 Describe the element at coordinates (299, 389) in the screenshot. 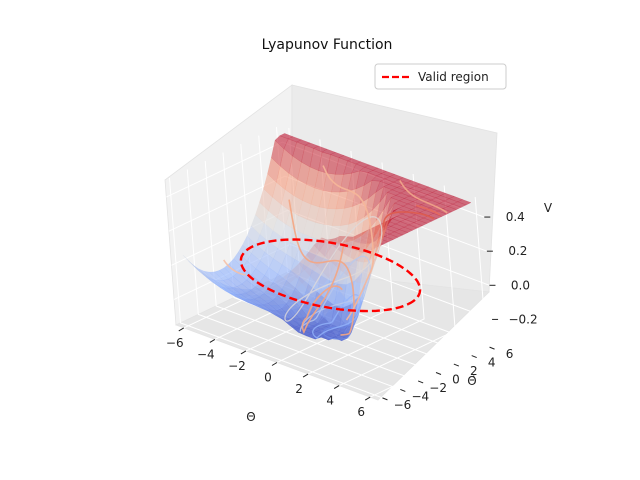

I see `x-tick-label: 2` at that location.